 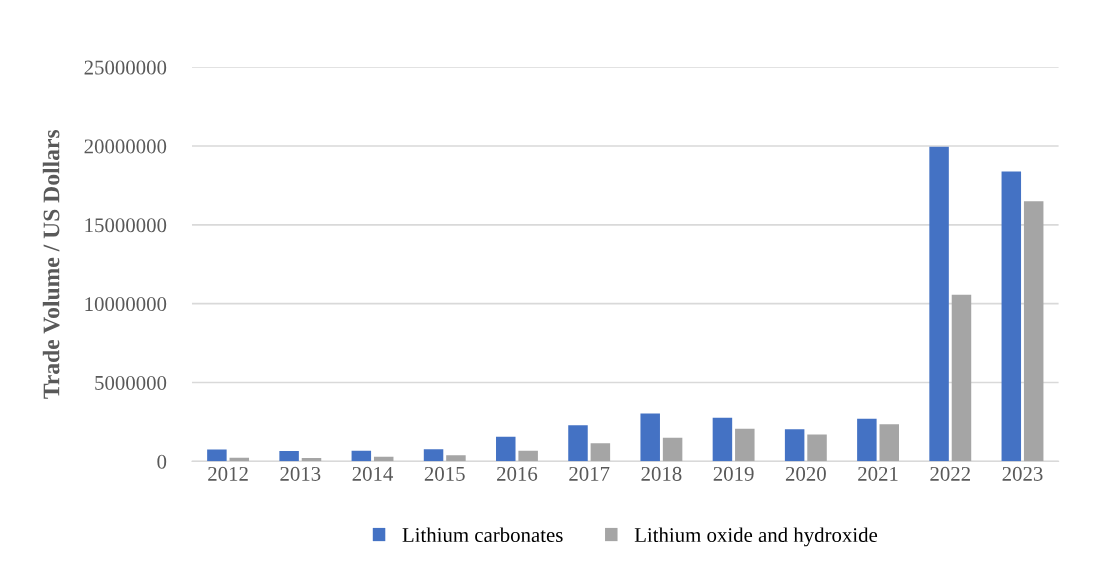 I want to click on y-tick-label: 25000000, so click(x=125, y=67).